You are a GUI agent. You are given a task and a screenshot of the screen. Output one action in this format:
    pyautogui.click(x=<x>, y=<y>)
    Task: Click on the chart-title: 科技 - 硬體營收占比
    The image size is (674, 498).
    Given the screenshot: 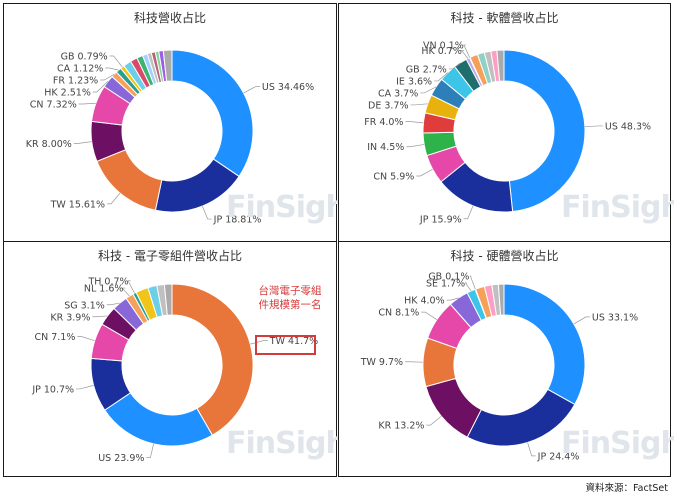 What is the action you would take?
    pyautogui.click(x=504, y=256)
    